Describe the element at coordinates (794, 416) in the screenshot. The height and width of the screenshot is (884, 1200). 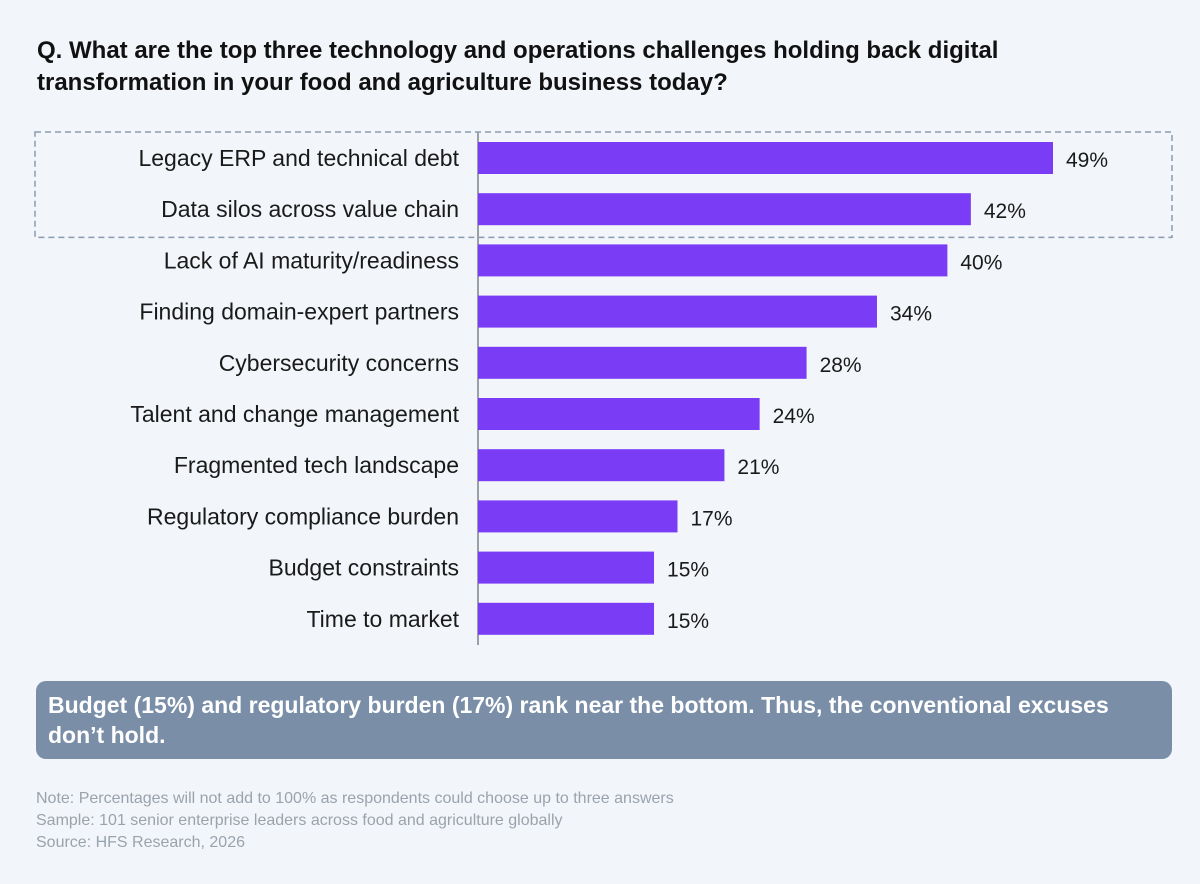
I see `data-label: 24%` at that location.